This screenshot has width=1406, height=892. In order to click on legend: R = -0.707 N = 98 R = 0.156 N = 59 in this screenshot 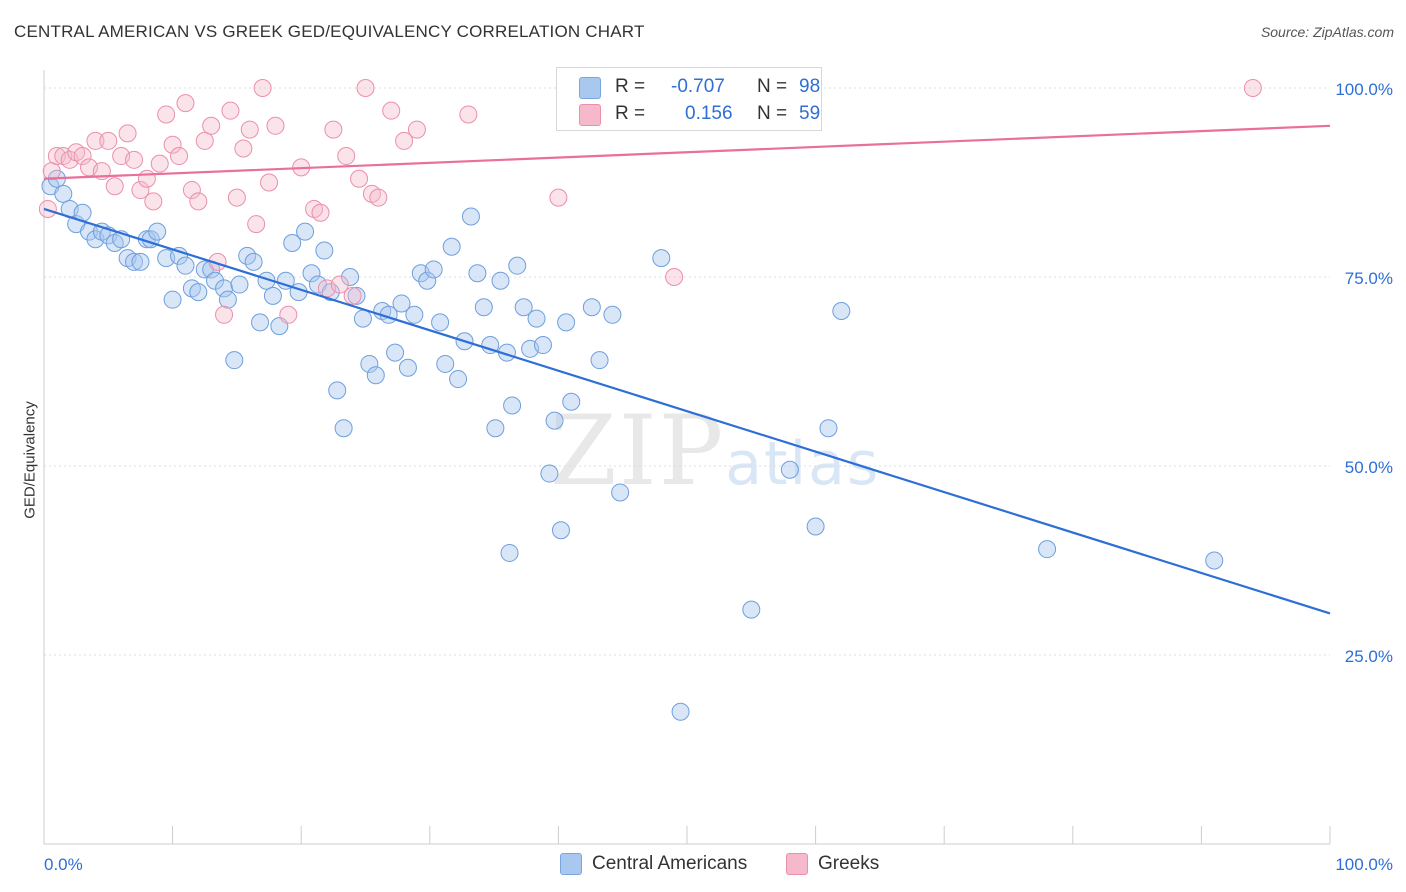, I will do `click(689, 99)`.